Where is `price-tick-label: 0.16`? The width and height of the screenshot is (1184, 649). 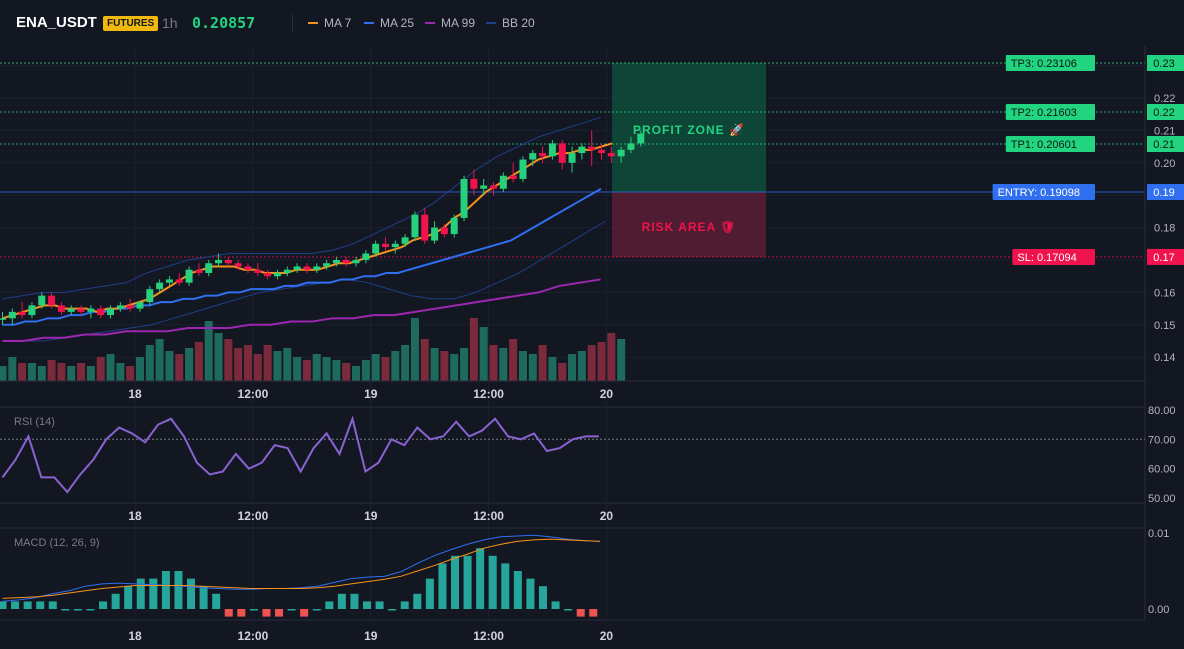
price-tick-label: 0.16 is located at coordinates (1164, 293).